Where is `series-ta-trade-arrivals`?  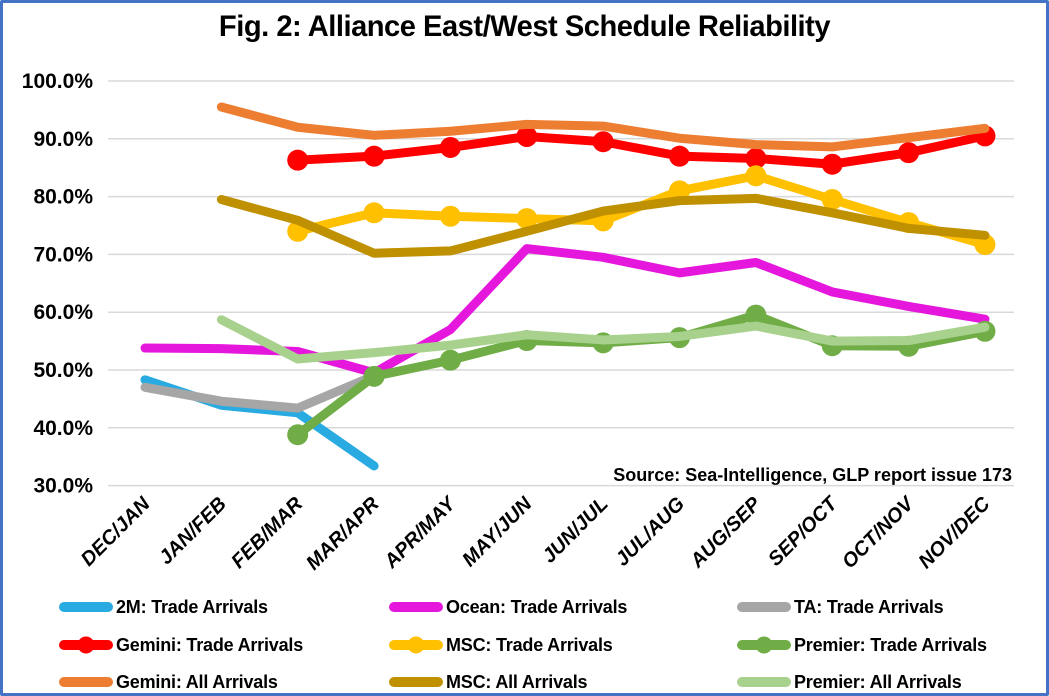 series-ta-trade-arrivals is located at coordinates (259, 392).